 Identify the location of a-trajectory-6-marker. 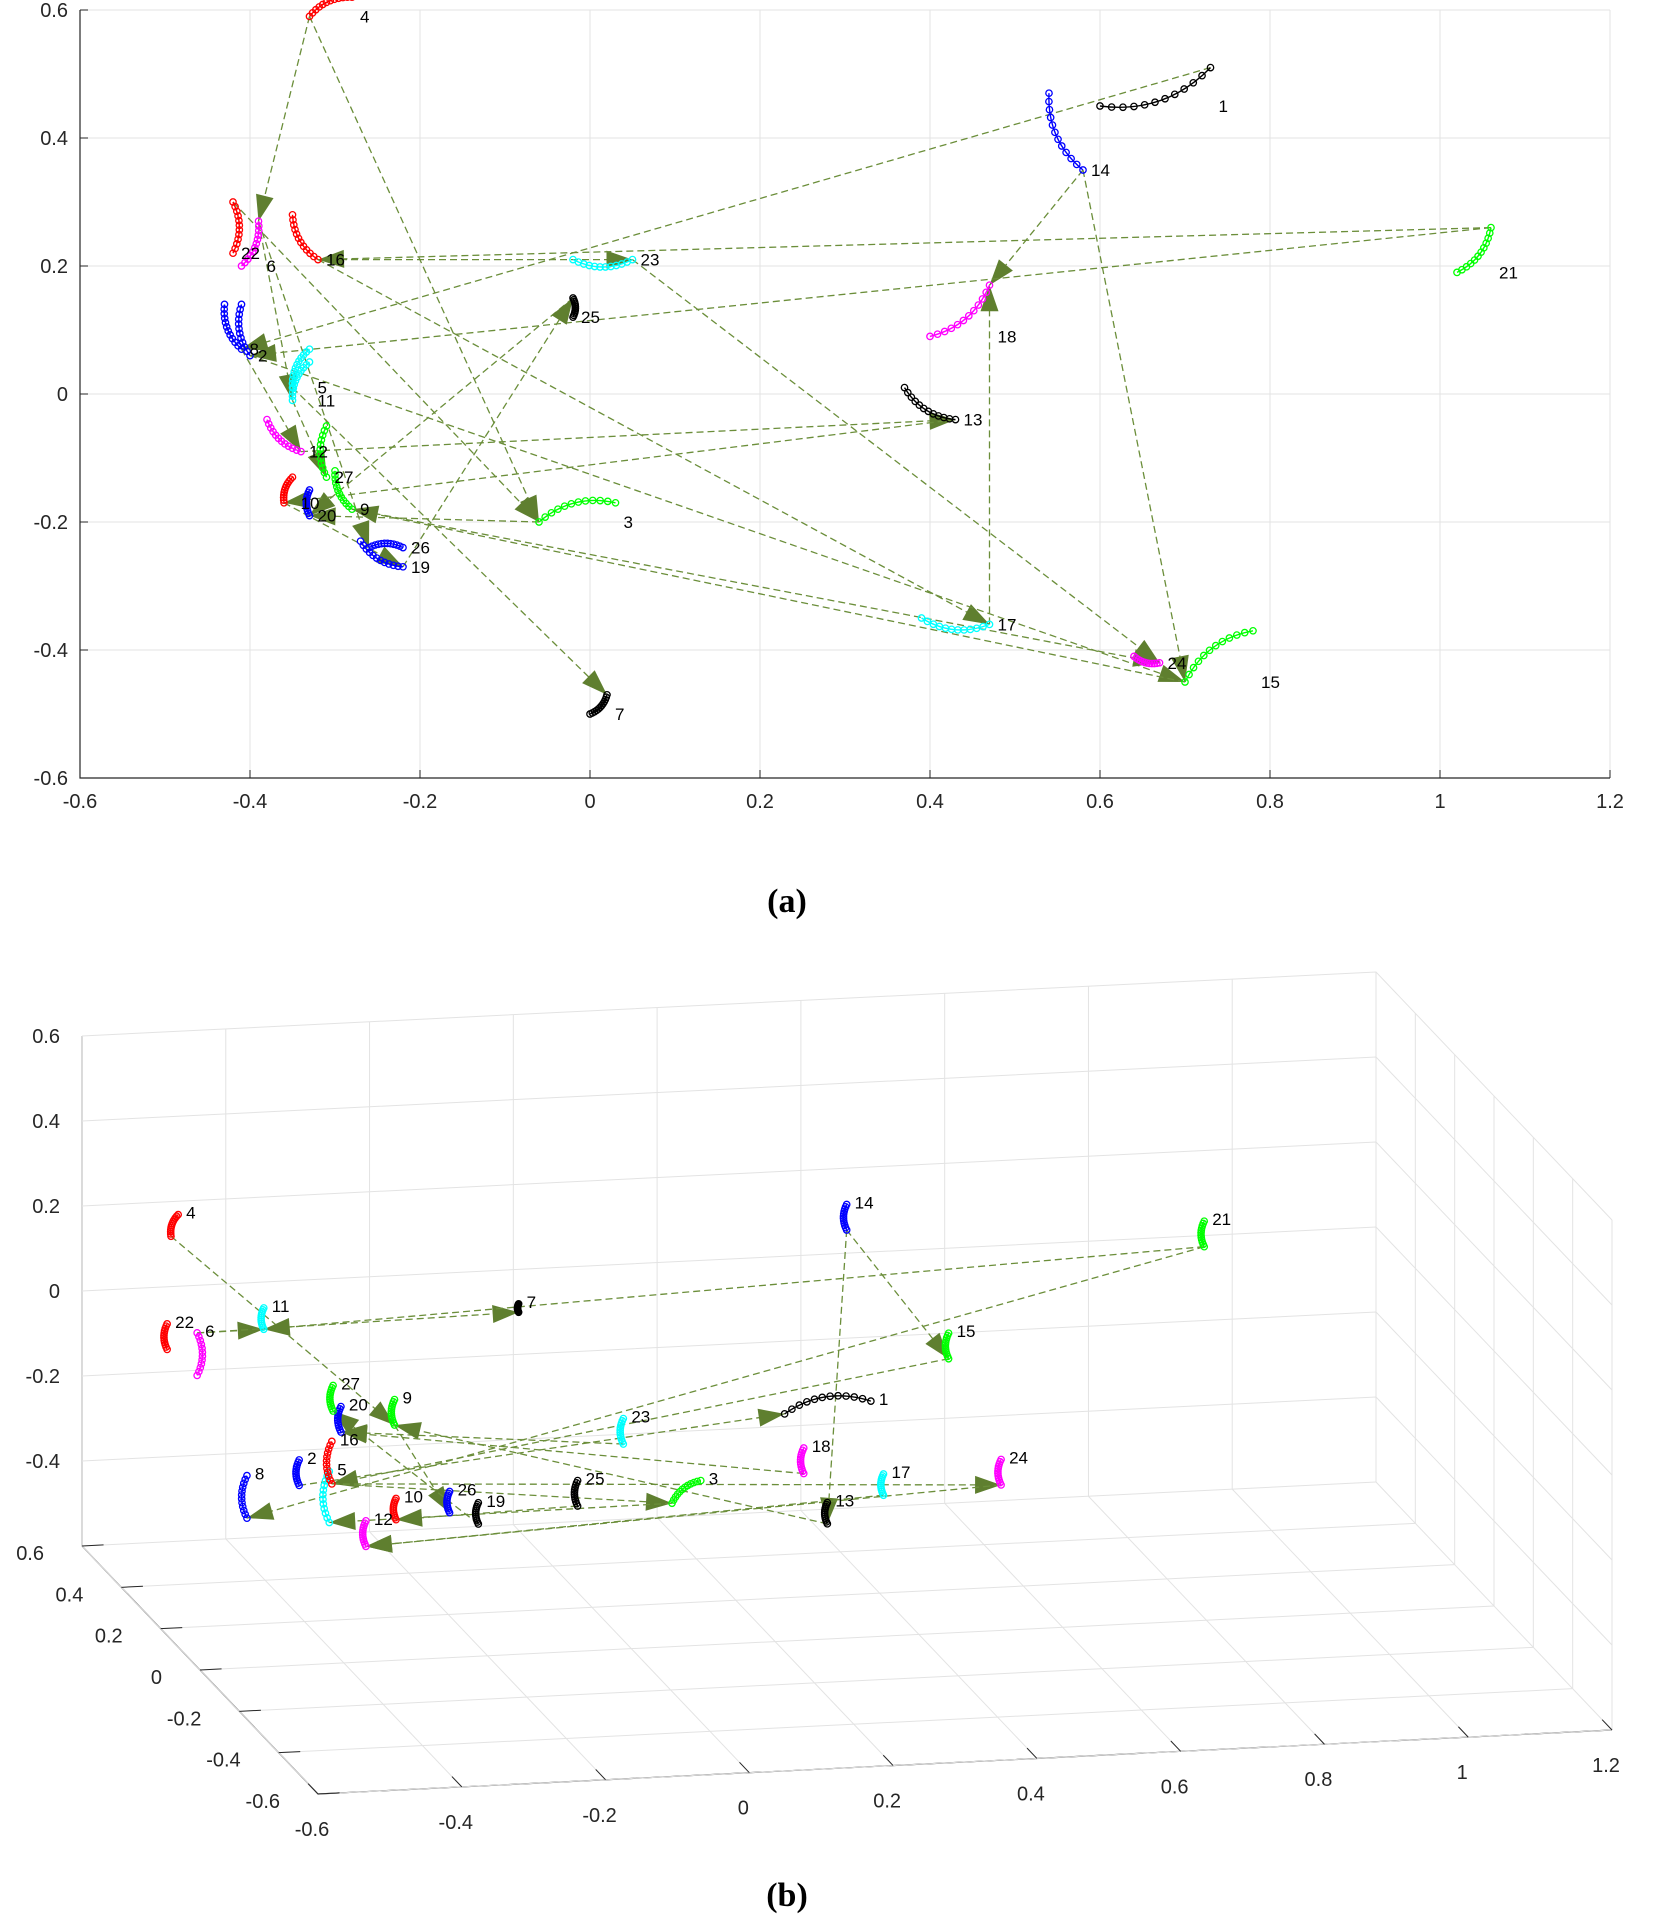
(253, 251).